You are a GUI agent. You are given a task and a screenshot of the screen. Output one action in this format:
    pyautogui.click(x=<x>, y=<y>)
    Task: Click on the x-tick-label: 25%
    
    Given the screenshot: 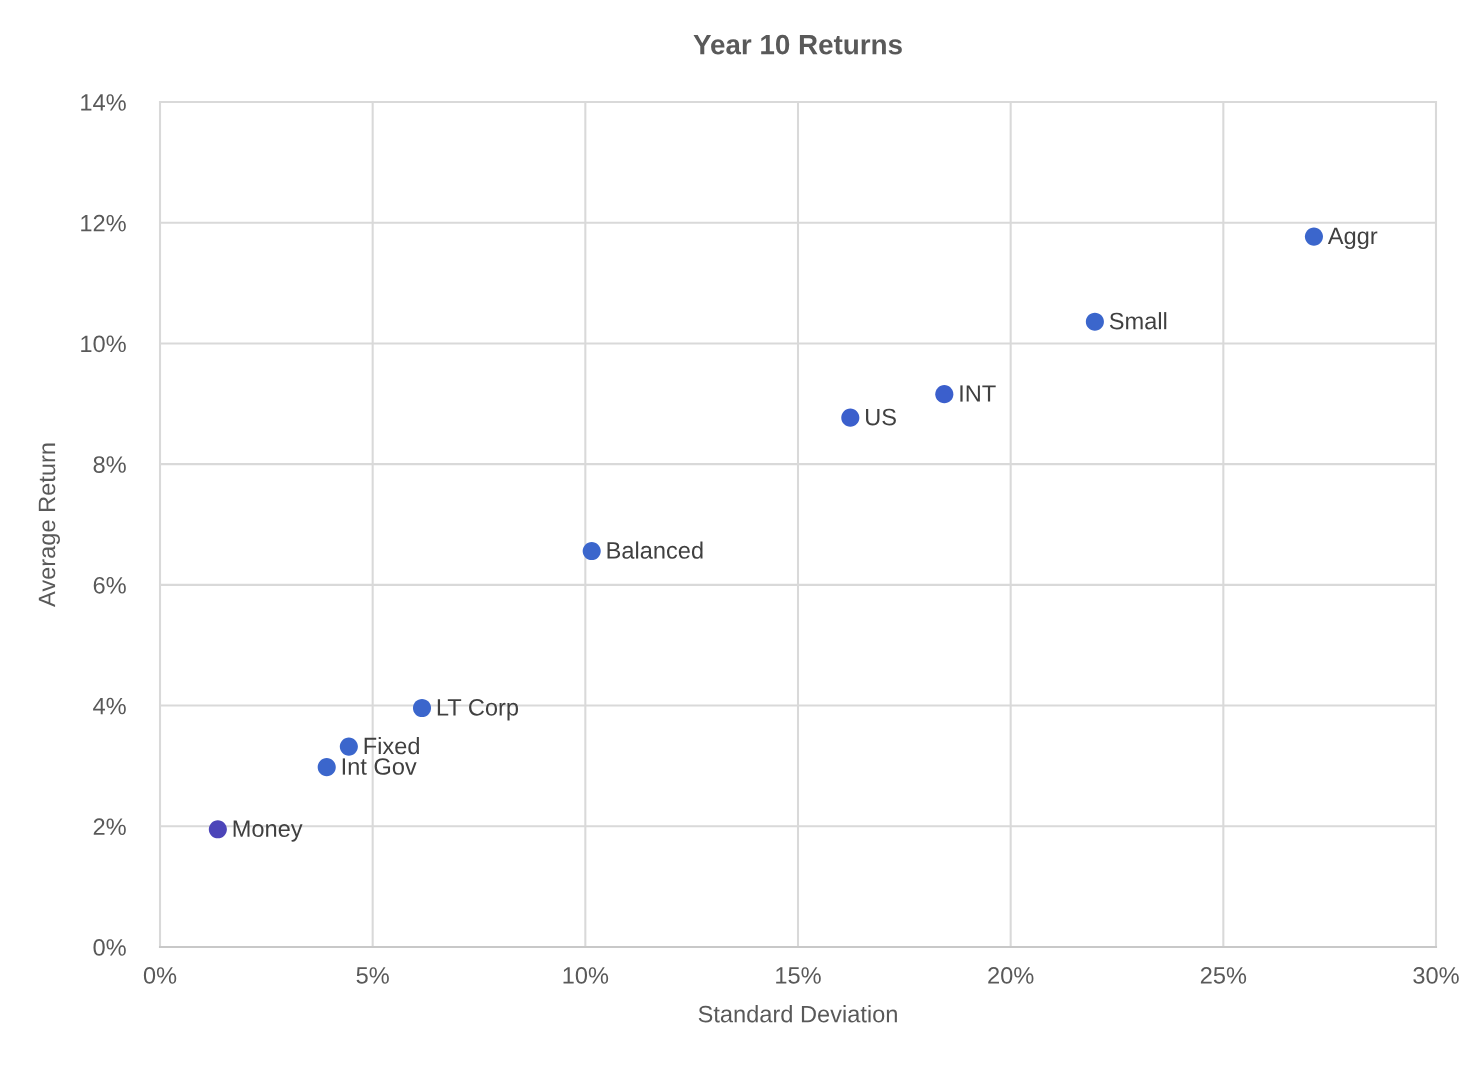 What is the action you would take?
    pyautogui.click(x=1223, y=975)
    